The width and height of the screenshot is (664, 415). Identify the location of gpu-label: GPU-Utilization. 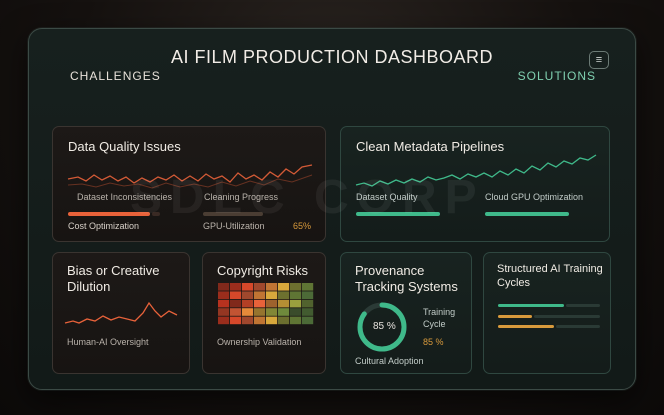
(234, 226).